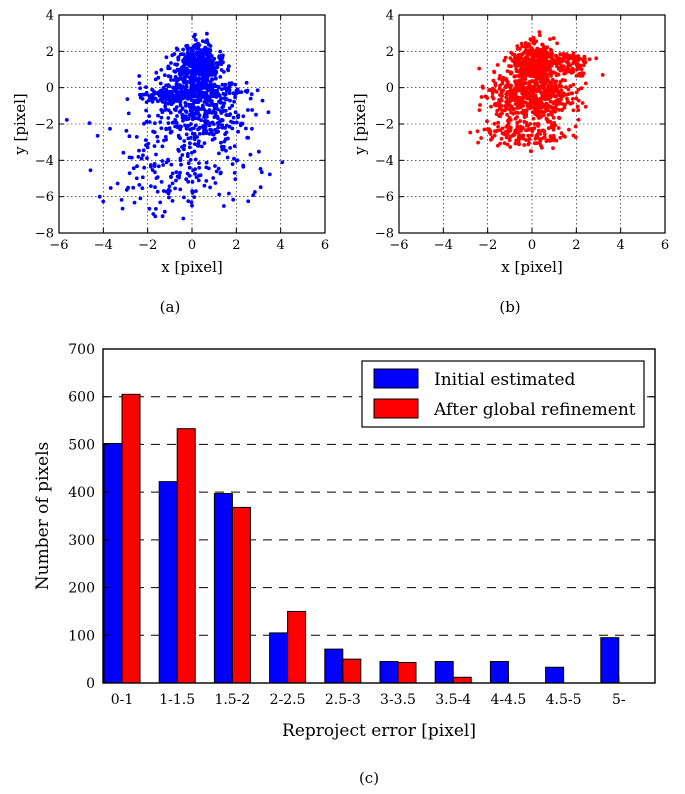  I want to click on y-axis-label-c: Number of pixels, so click(43, 516).